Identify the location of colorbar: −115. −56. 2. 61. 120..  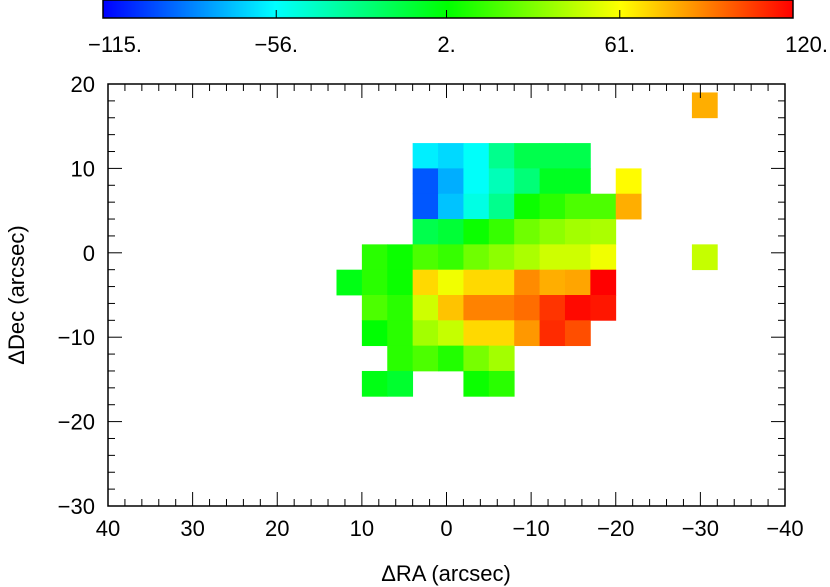
(458, 28).